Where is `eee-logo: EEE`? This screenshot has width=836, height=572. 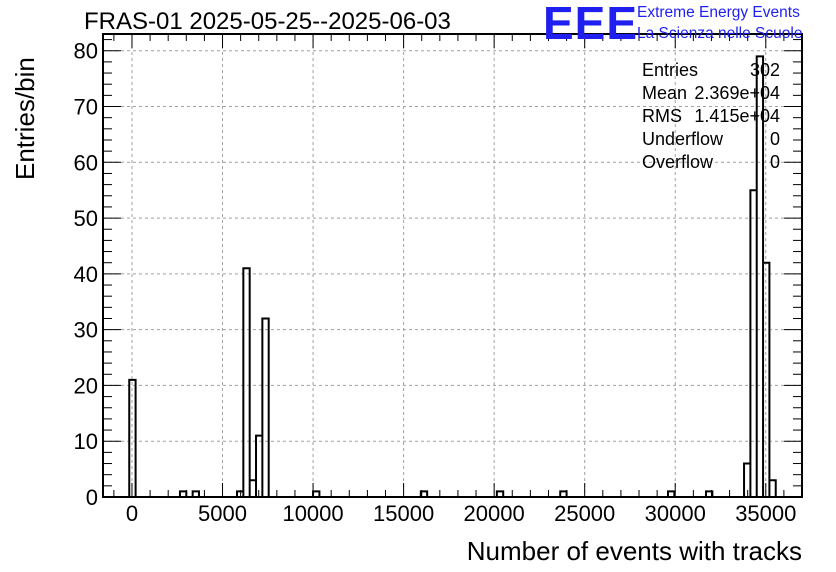 eee-logo: EEE is located at coordinates (591, 24).